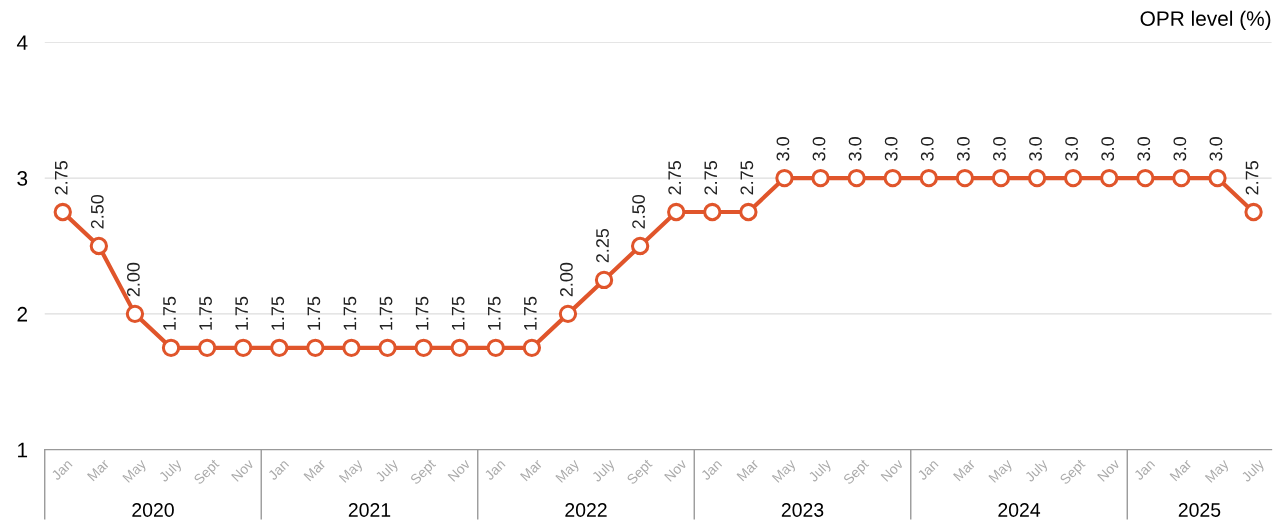  What do you see at coordinates (1199, 510) in the screenshot?
I see `text: 2025` at bounding box center [1199, 510].